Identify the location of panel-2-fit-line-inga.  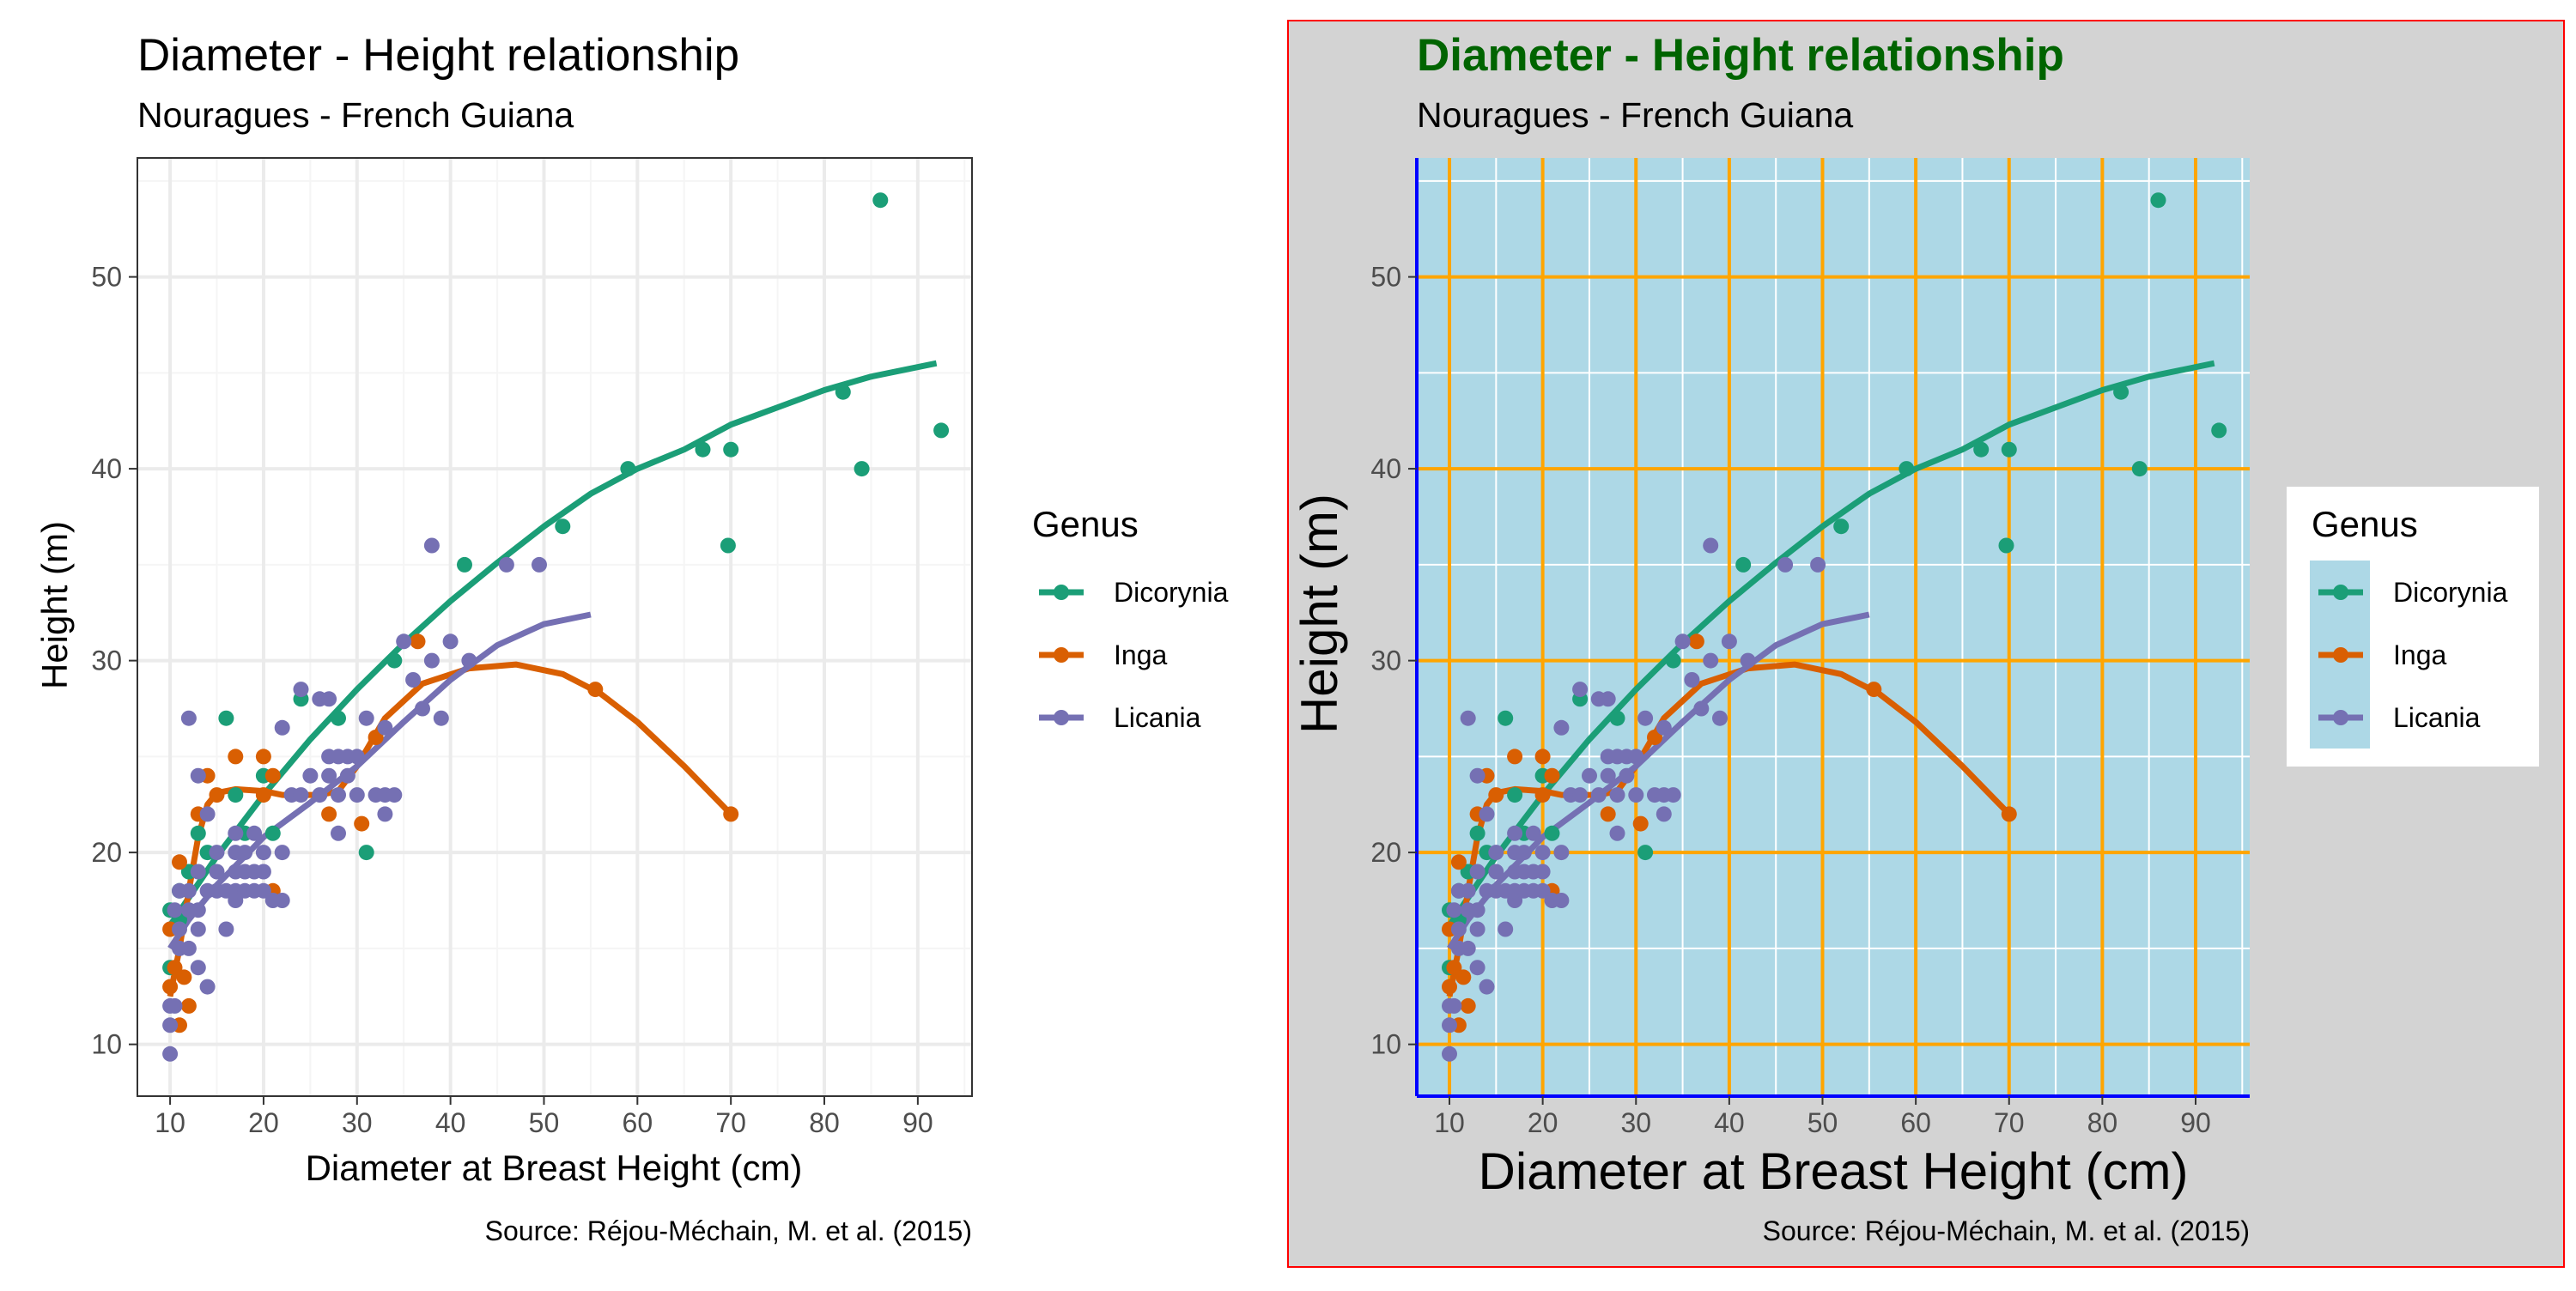
(1729, 829).